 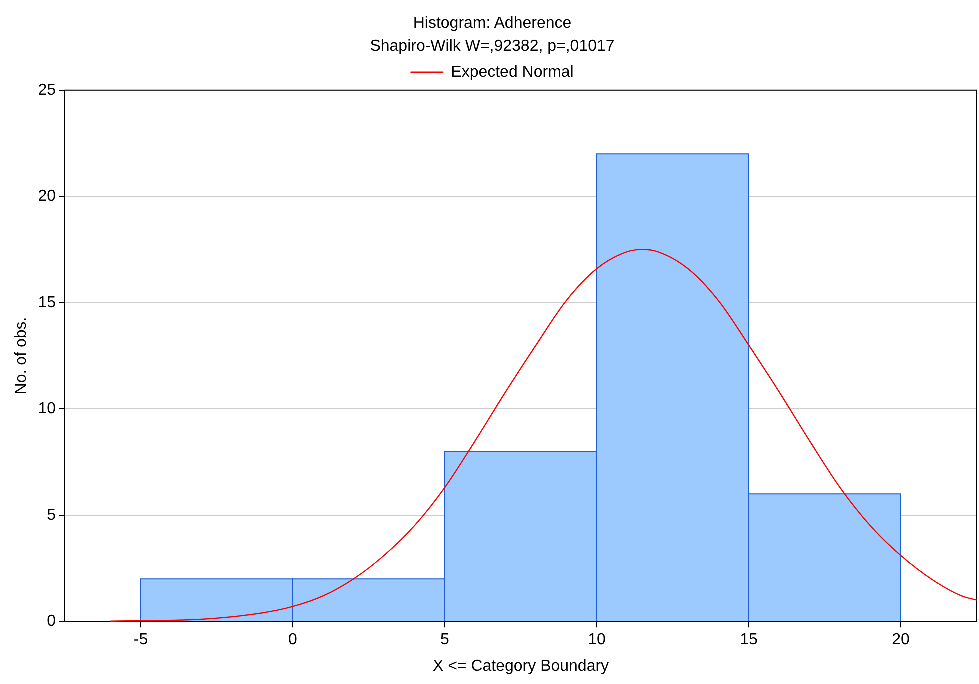 I want to click on y-tick-label: 0, so click(x=51, y=621).